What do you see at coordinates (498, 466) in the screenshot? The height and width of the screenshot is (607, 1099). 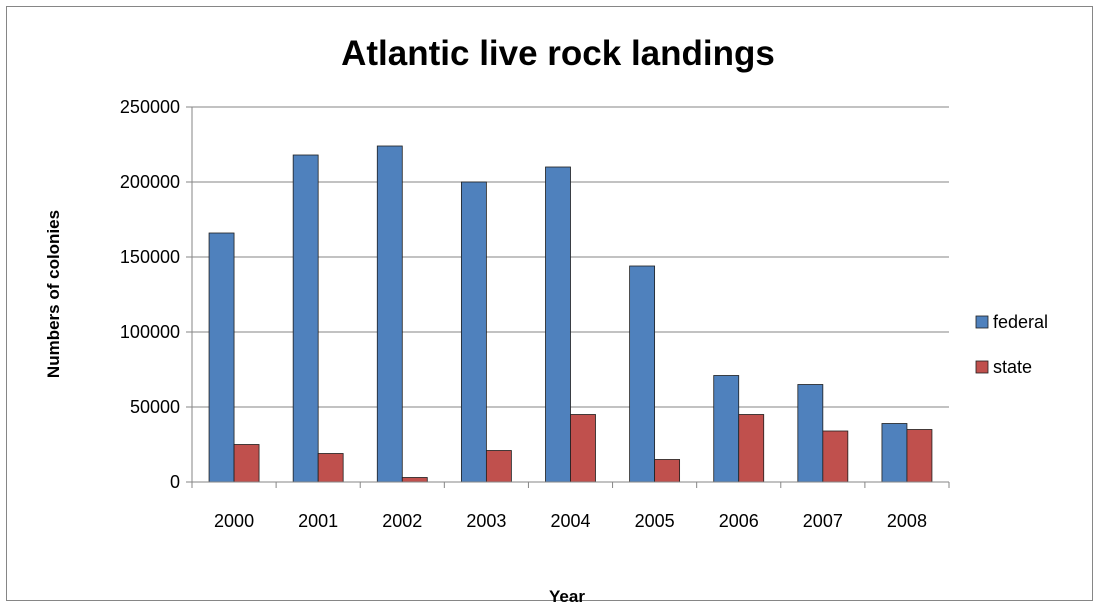 I see `bar-state-2003` at bounding box center [498, 466].